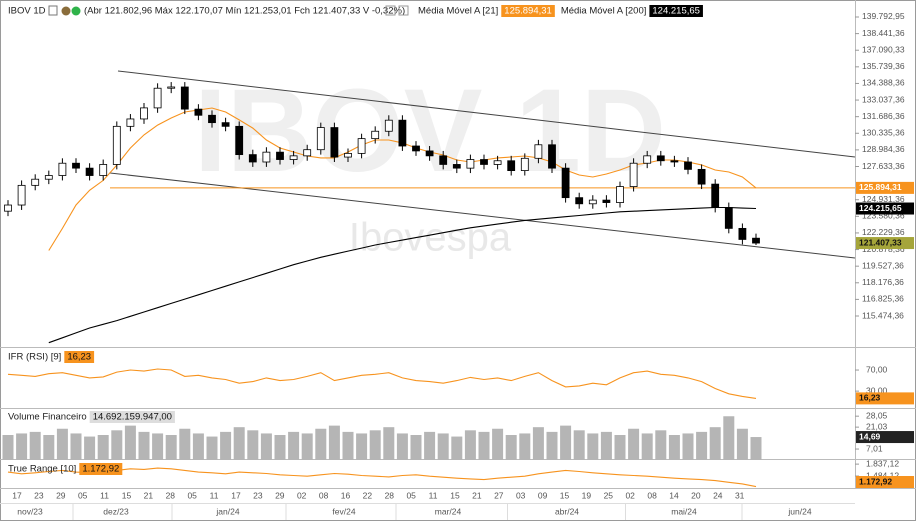 The image size is (916, 521). Describe the element at coordinates (696, 495) in the screenshot. I see `x-tick-label: 20` at that location.